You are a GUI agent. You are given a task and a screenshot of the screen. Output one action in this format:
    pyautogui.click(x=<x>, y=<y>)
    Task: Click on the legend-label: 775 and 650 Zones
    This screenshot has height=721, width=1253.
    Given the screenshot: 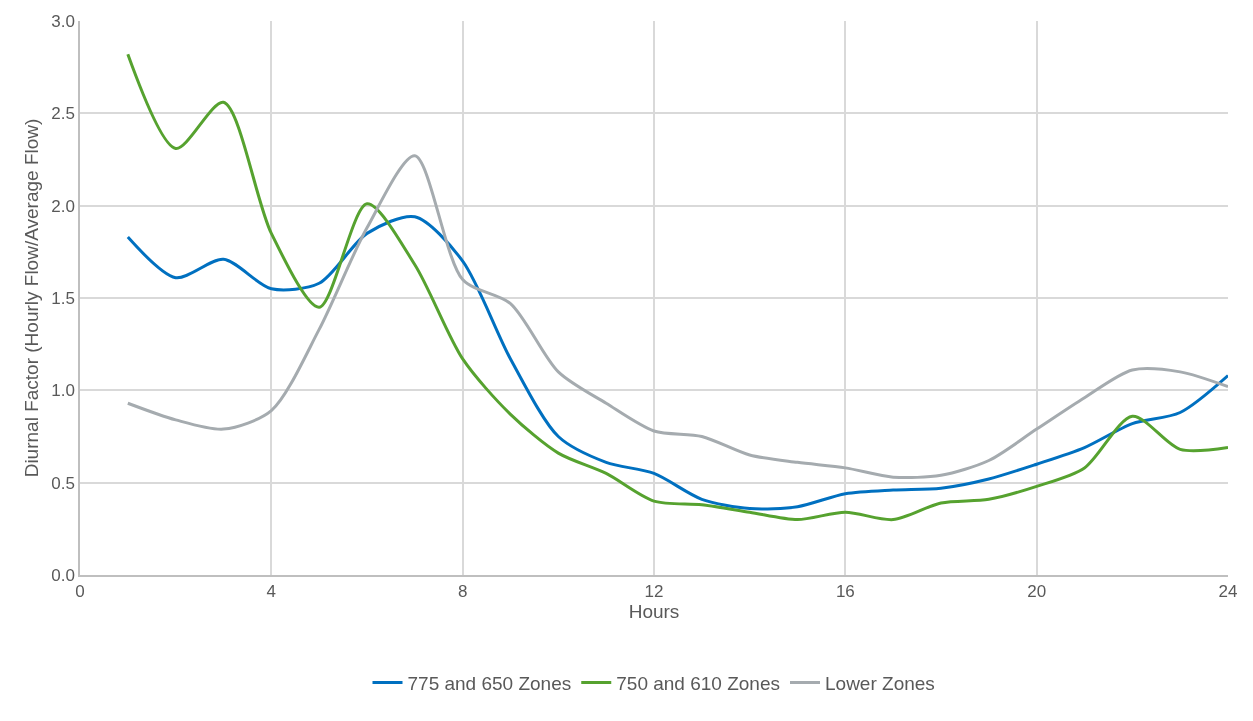 What is the action you would take?
    pyautogui.click(x=489, y=683)
    